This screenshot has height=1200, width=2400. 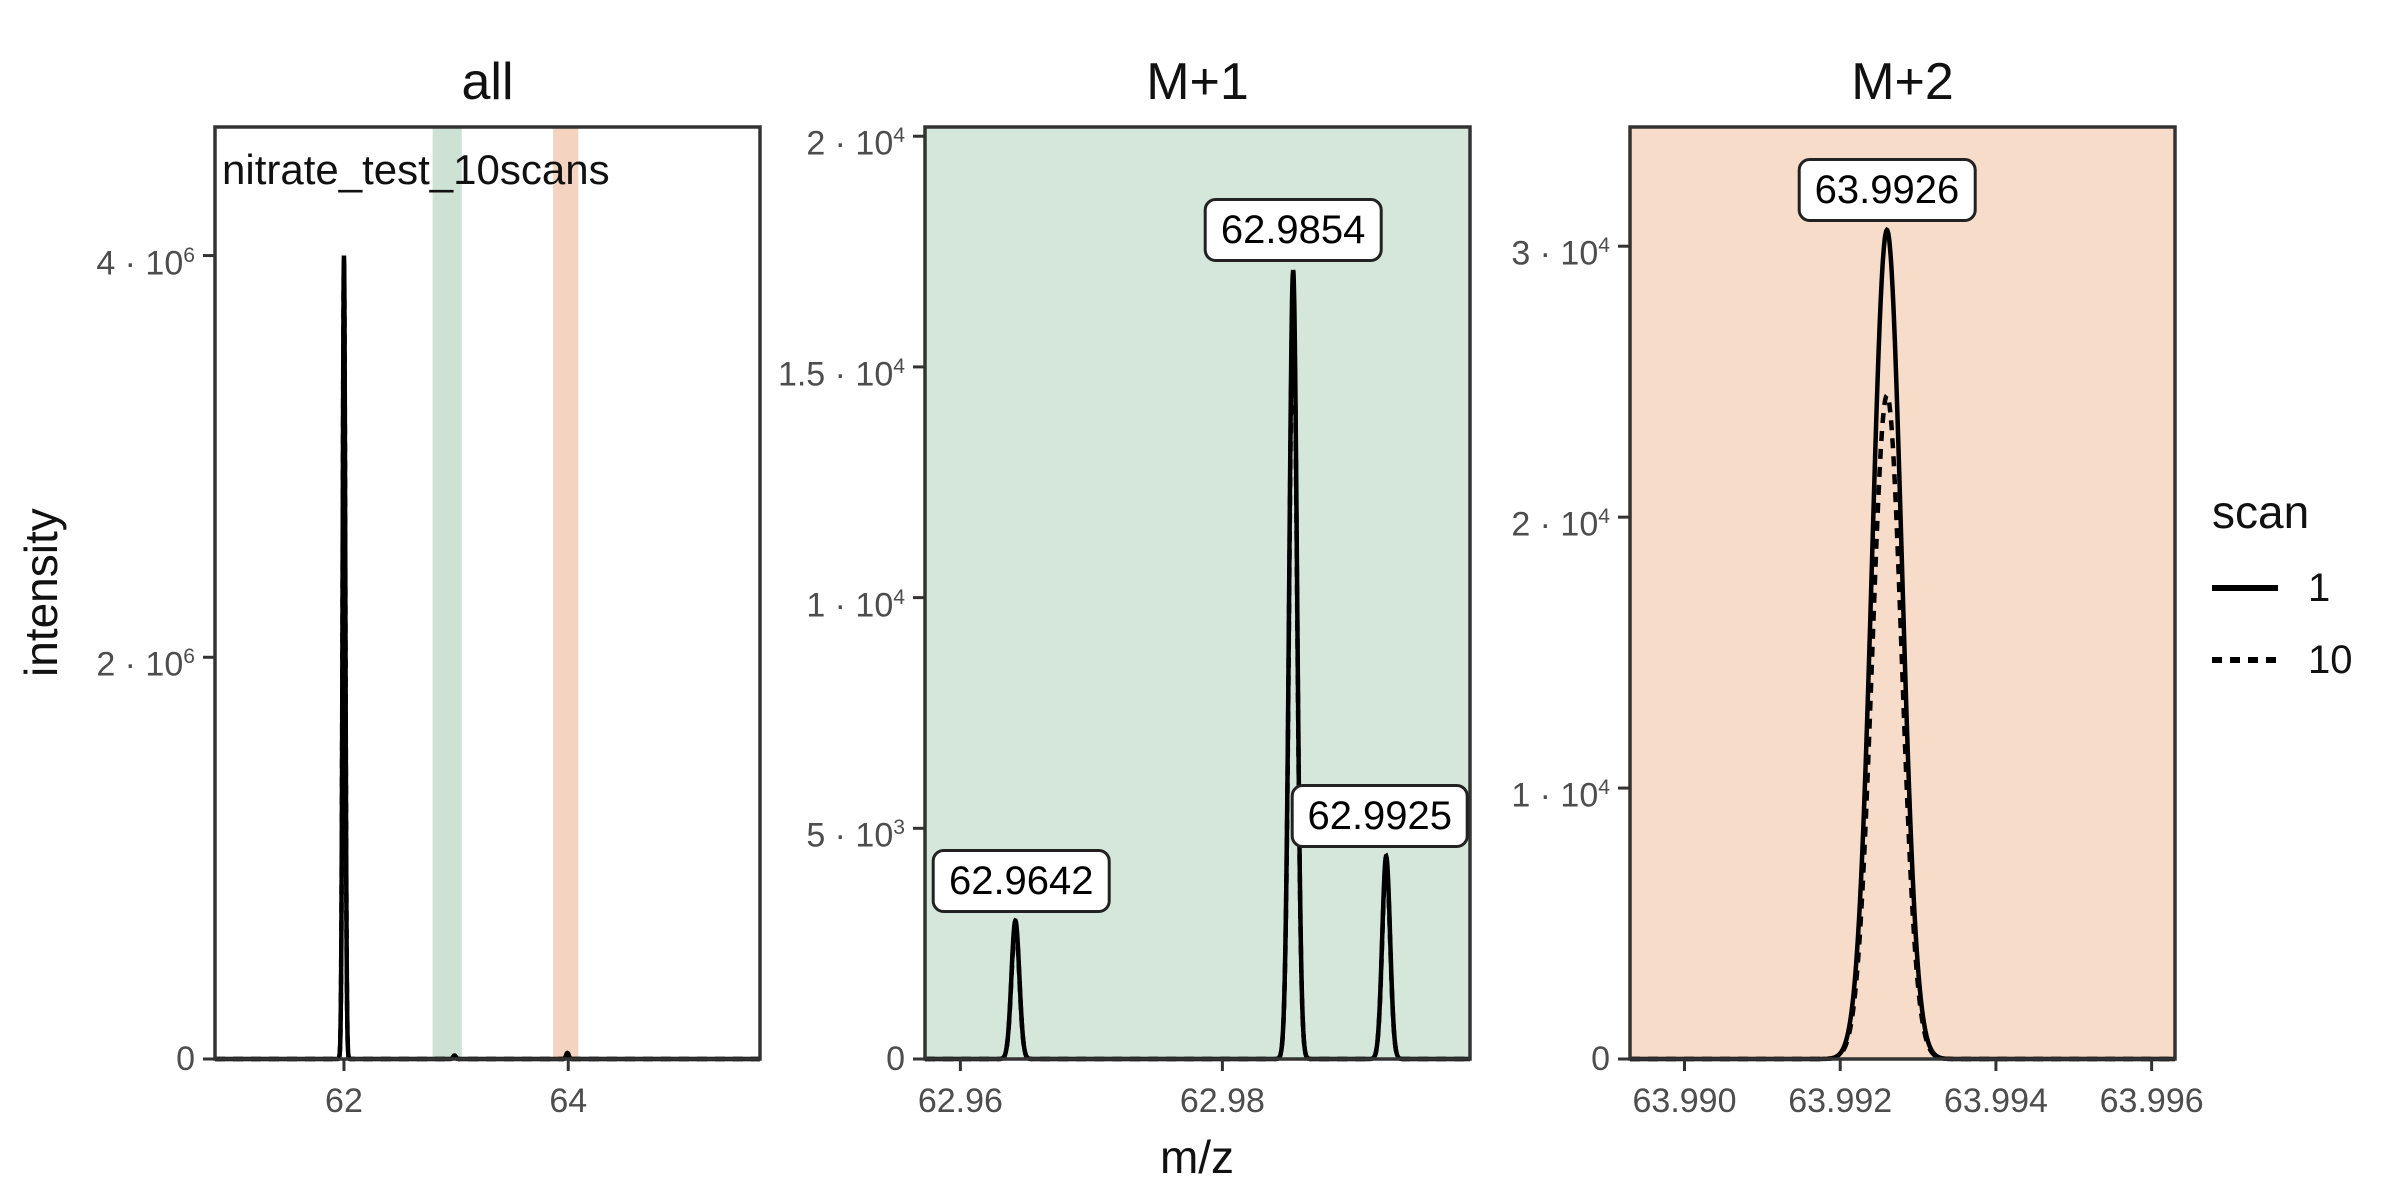 What do you see at coordinates (1840, 1101) in the screenshot?
I see `x-tick-label: 63.992` at bounding box center [1840, 1101].